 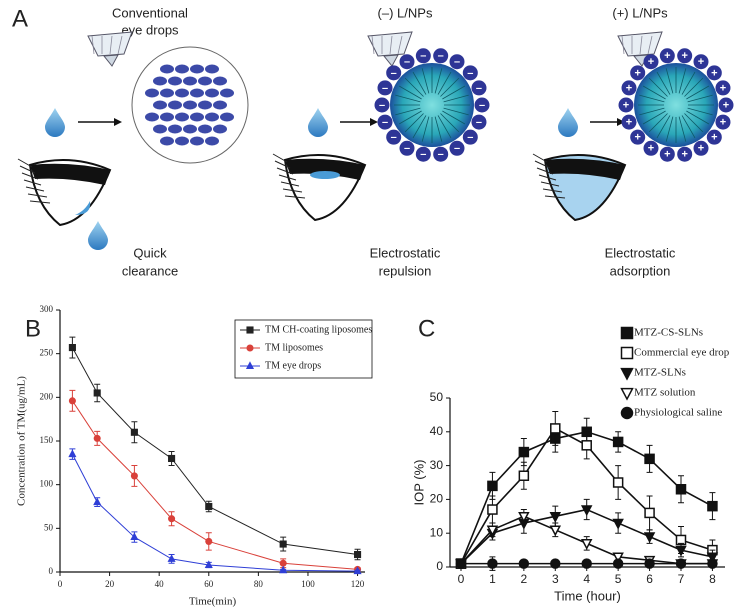 I want to click on legend-label: MTZ-SLNs, so click(x=660, y=373).